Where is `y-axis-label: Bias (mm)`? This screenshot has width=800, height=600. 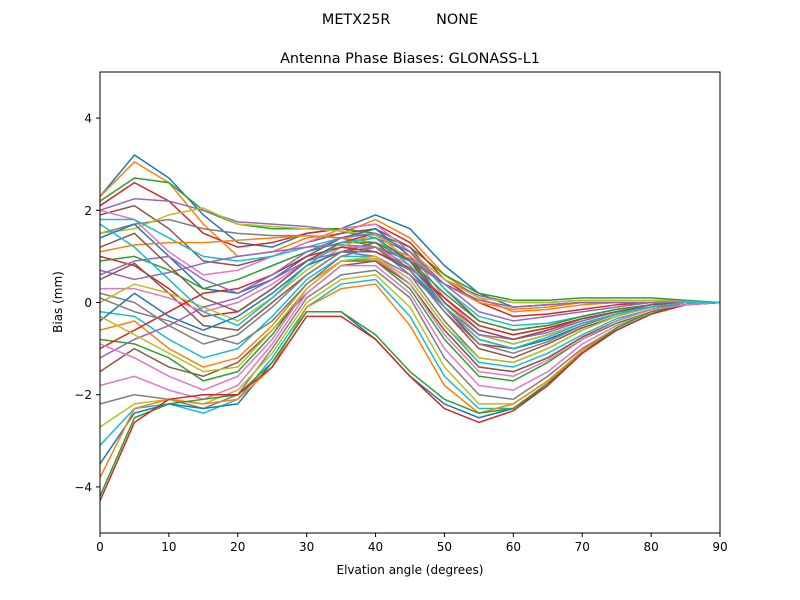
y-axis-label: Bias (mm) is located at coordinates (58, 302).